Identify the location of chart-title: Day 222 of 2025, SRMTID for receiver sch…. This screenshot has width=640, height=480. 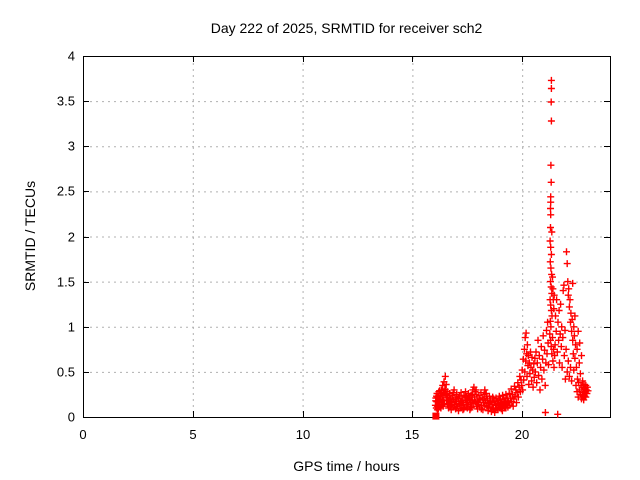
(346, 28).